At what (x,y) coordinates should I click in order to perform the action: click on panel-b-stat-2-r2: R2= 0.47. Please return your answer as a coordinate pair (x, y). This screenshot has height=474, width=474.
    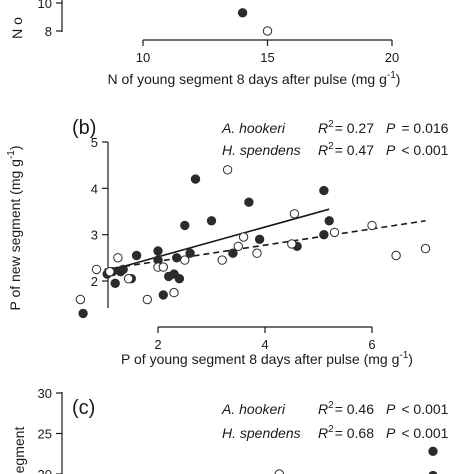
    Looking at the image, I should click on (346, 149).